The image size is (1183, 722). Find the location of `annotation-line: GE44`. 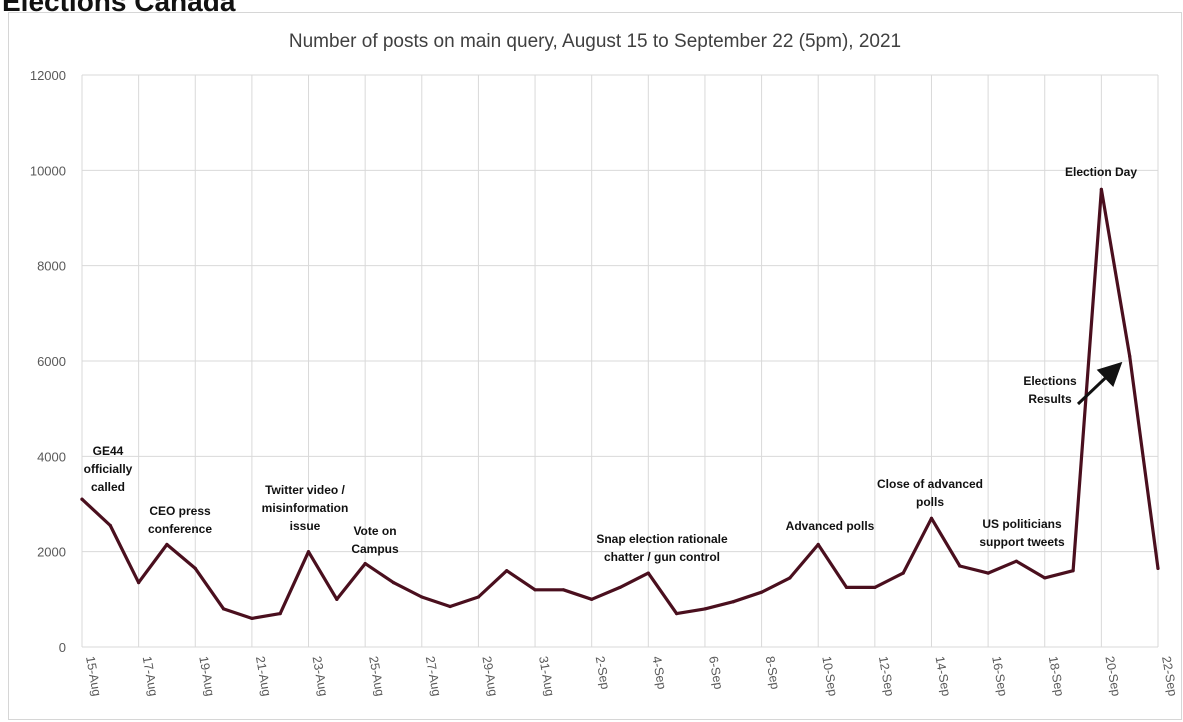

annotation-line: GE44 is located at coordinates (108, 451).